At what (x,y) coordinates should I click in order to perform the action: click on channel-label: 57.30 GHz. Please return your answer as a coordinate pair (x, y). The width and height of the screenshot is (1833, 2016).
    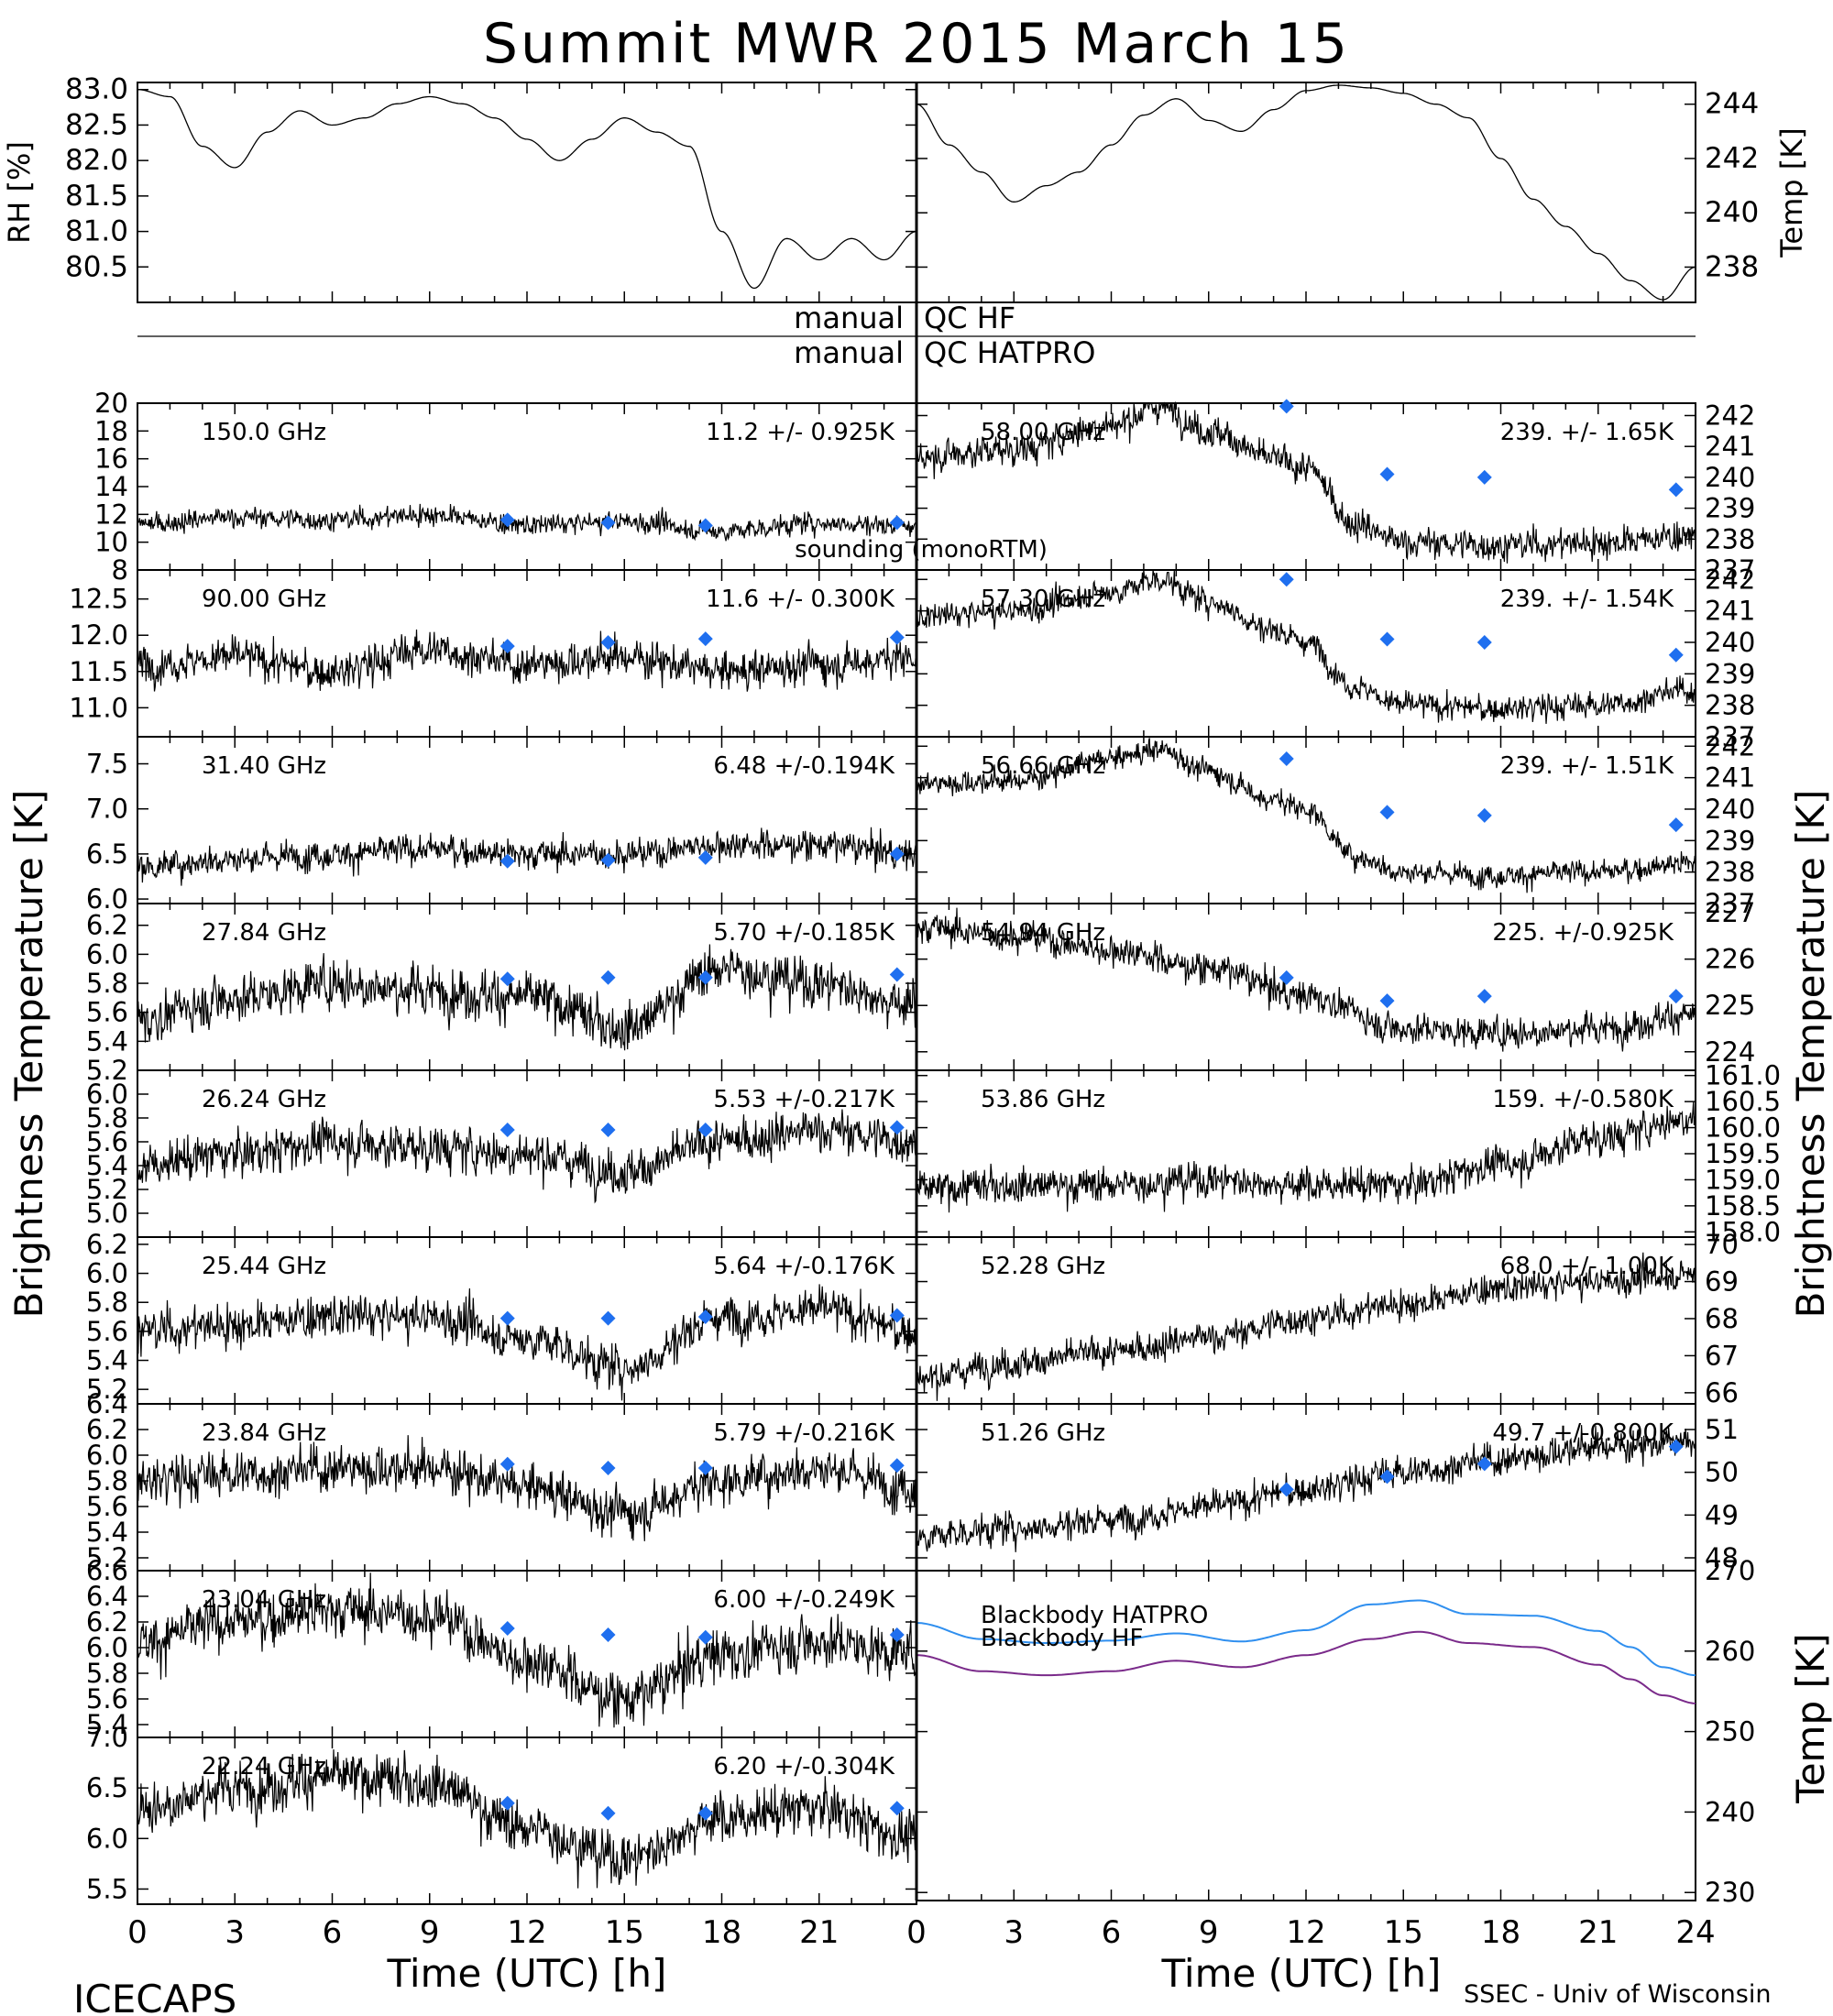
    Looking at the image, I should click on (1043, 599).